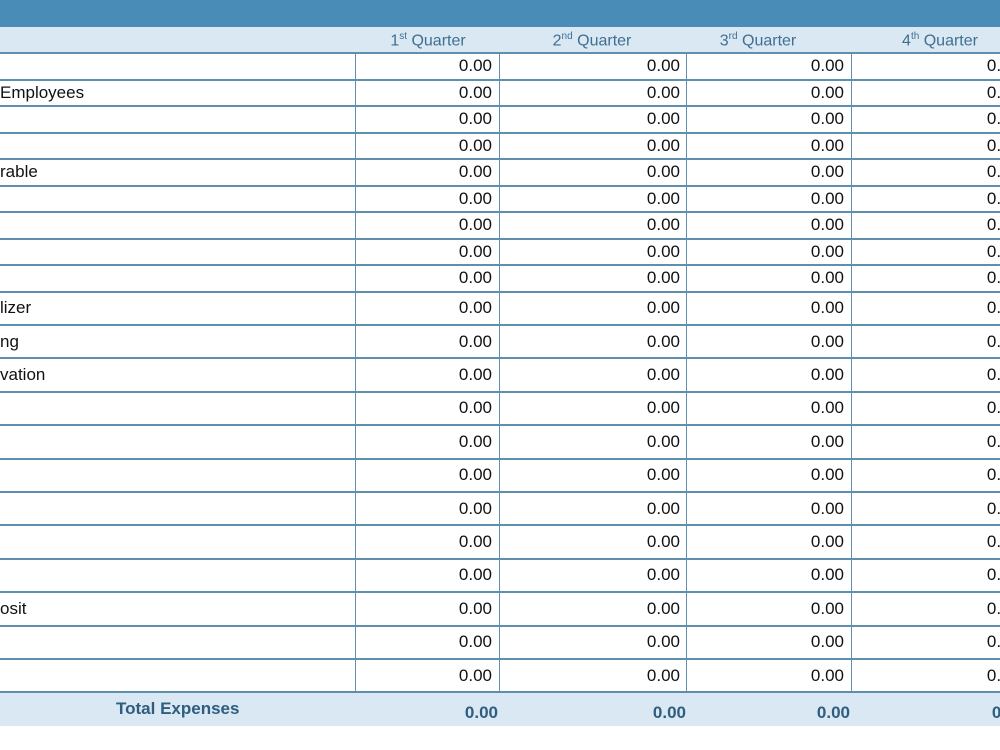  What do you see at coordinates (9, 341) in the screenshot?
I see `row-label: ng` at bounding box center [9, 341].